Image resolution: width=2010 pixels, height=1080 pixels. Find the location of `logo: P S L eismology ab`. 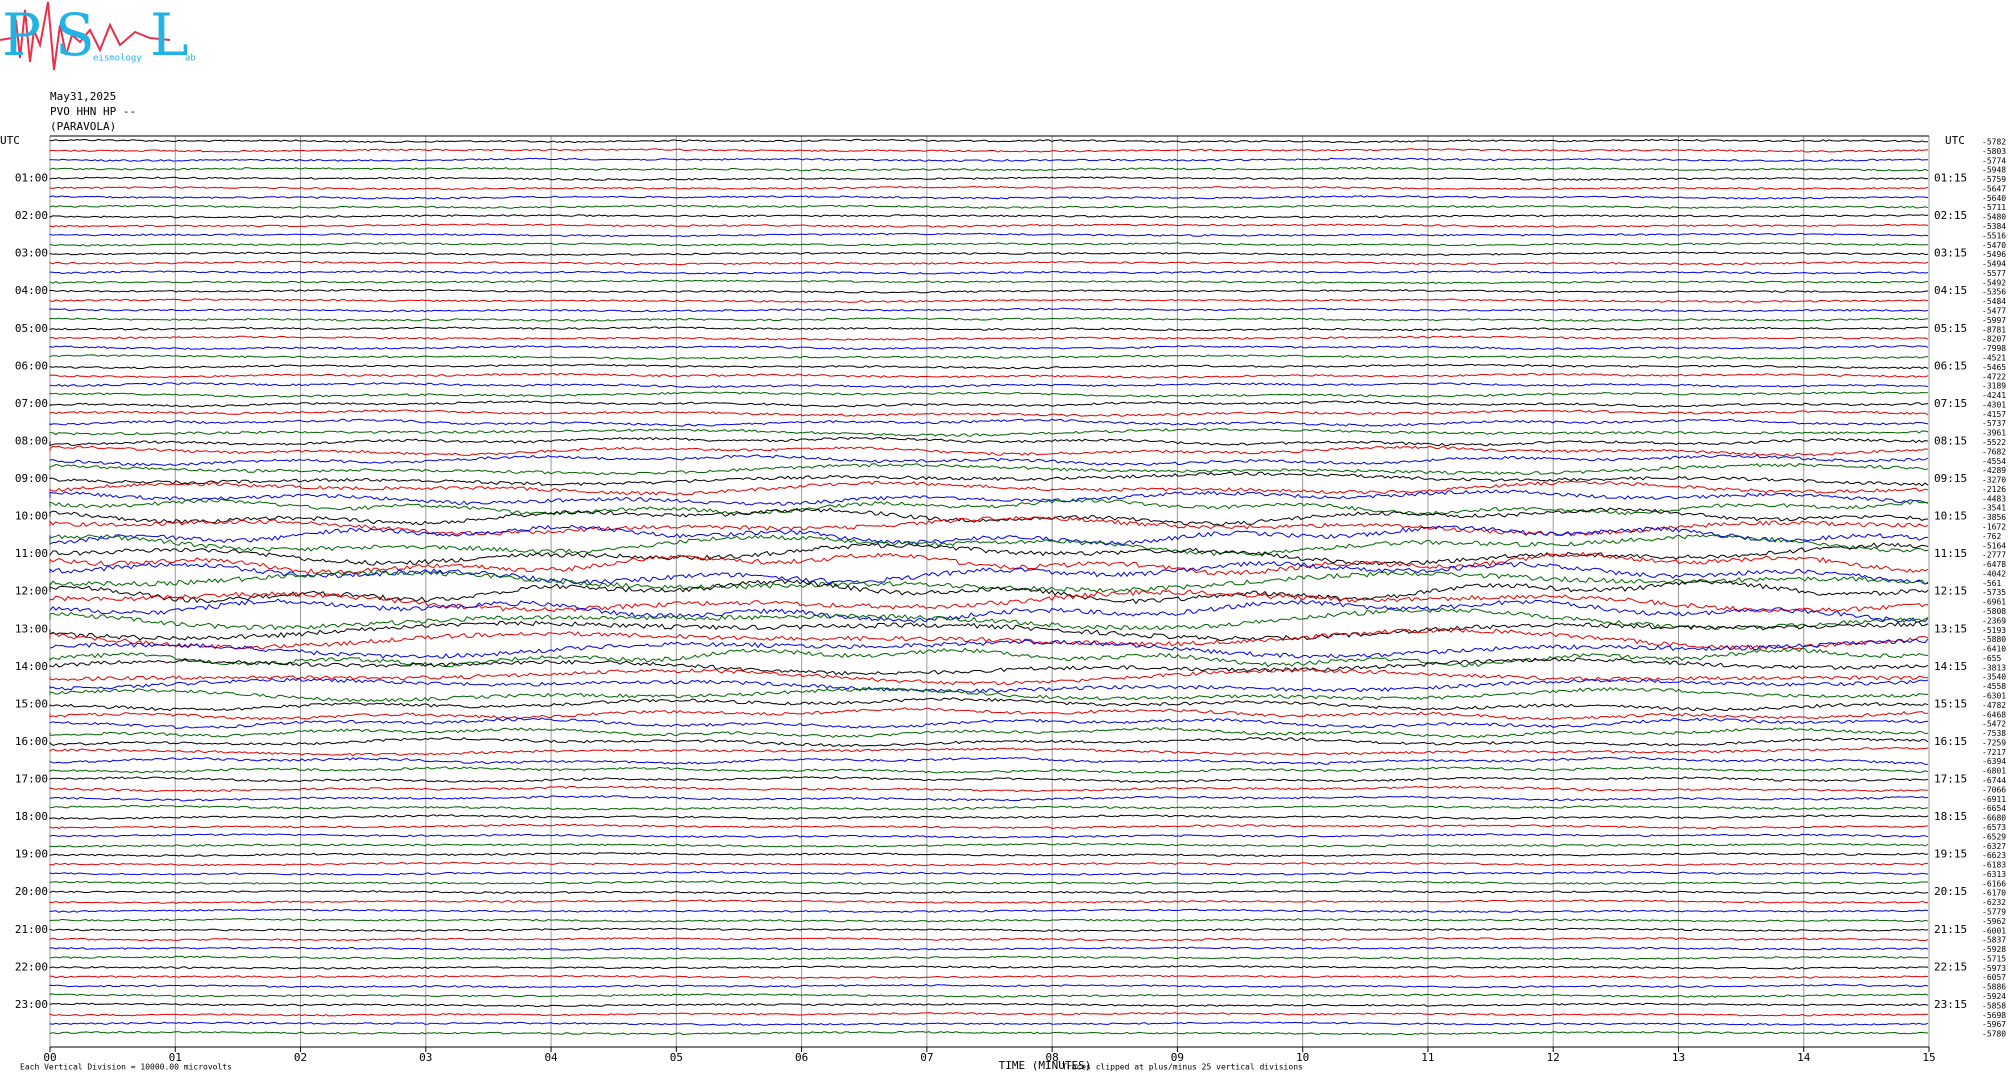

logo: P S L eismology ab is located at coordinates (98, 36).